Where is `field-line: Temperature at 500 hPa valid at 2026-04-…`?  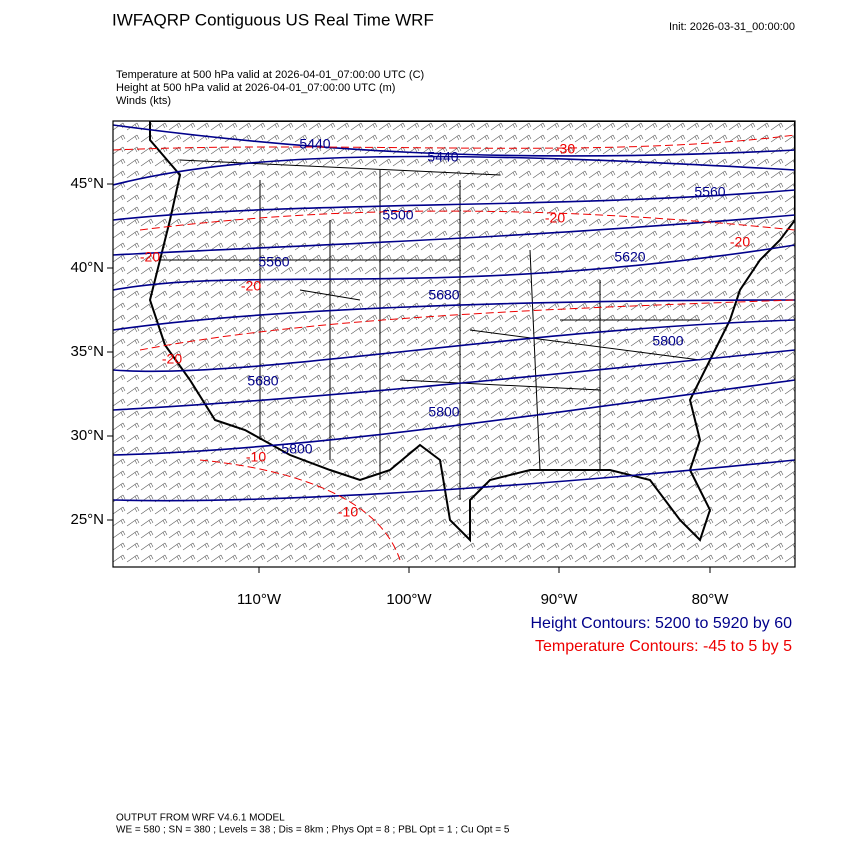 field-line: Temperature at 500 hPa valid at 2026-04-… is located at coordinates (270, 75).